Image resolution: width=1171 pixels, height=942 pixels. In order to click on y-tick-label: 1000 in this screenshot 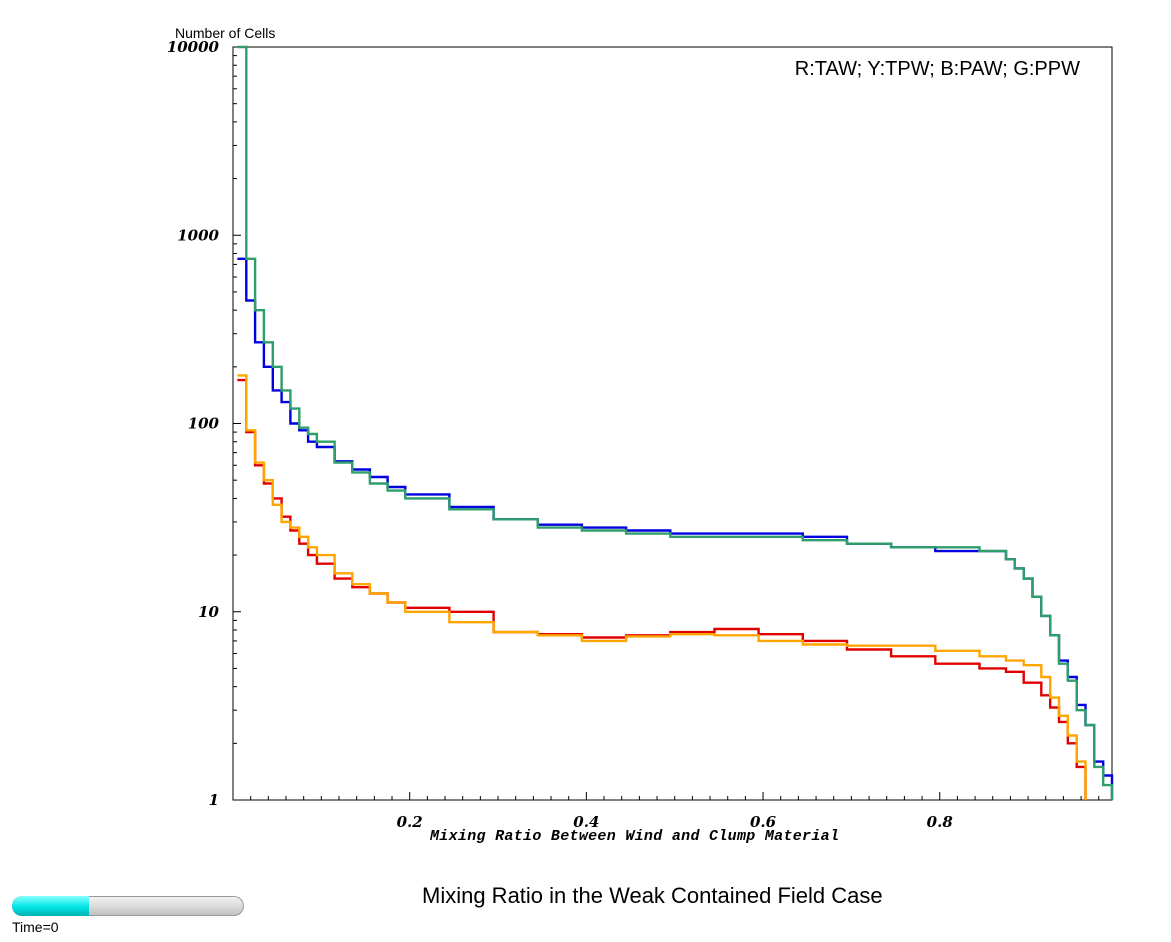, I will do `click(198, 235)`.